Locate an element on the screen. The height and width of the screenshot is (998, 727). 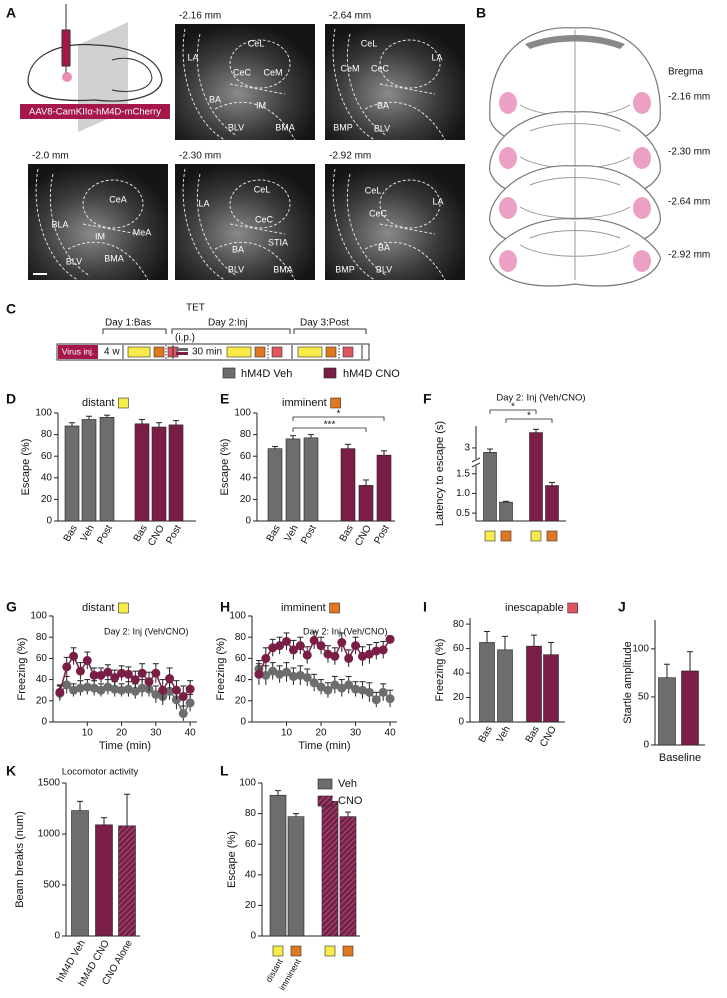
region-label: STIA is located at coordinates (278, 242).